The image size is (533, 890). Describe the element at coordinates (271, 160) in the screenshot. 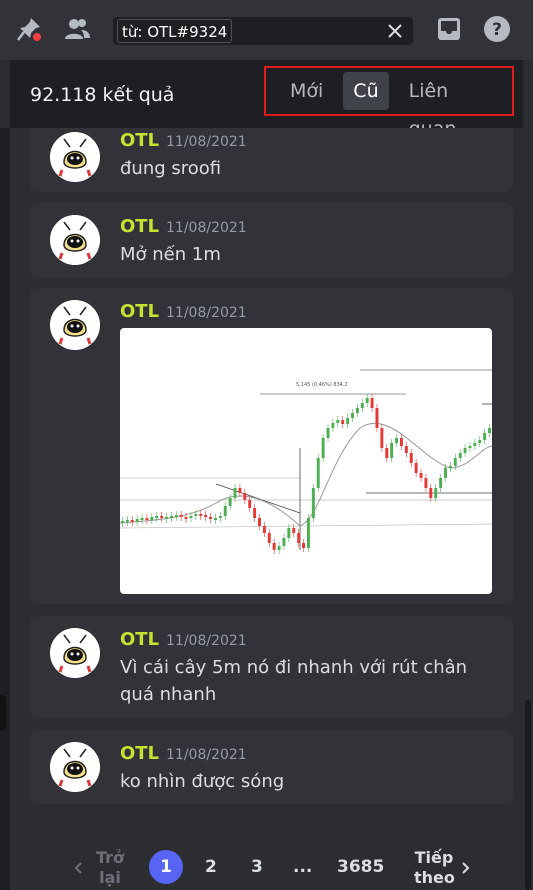

I see `list-item: OTL 11/08/2021 đung sroofi` at that location.